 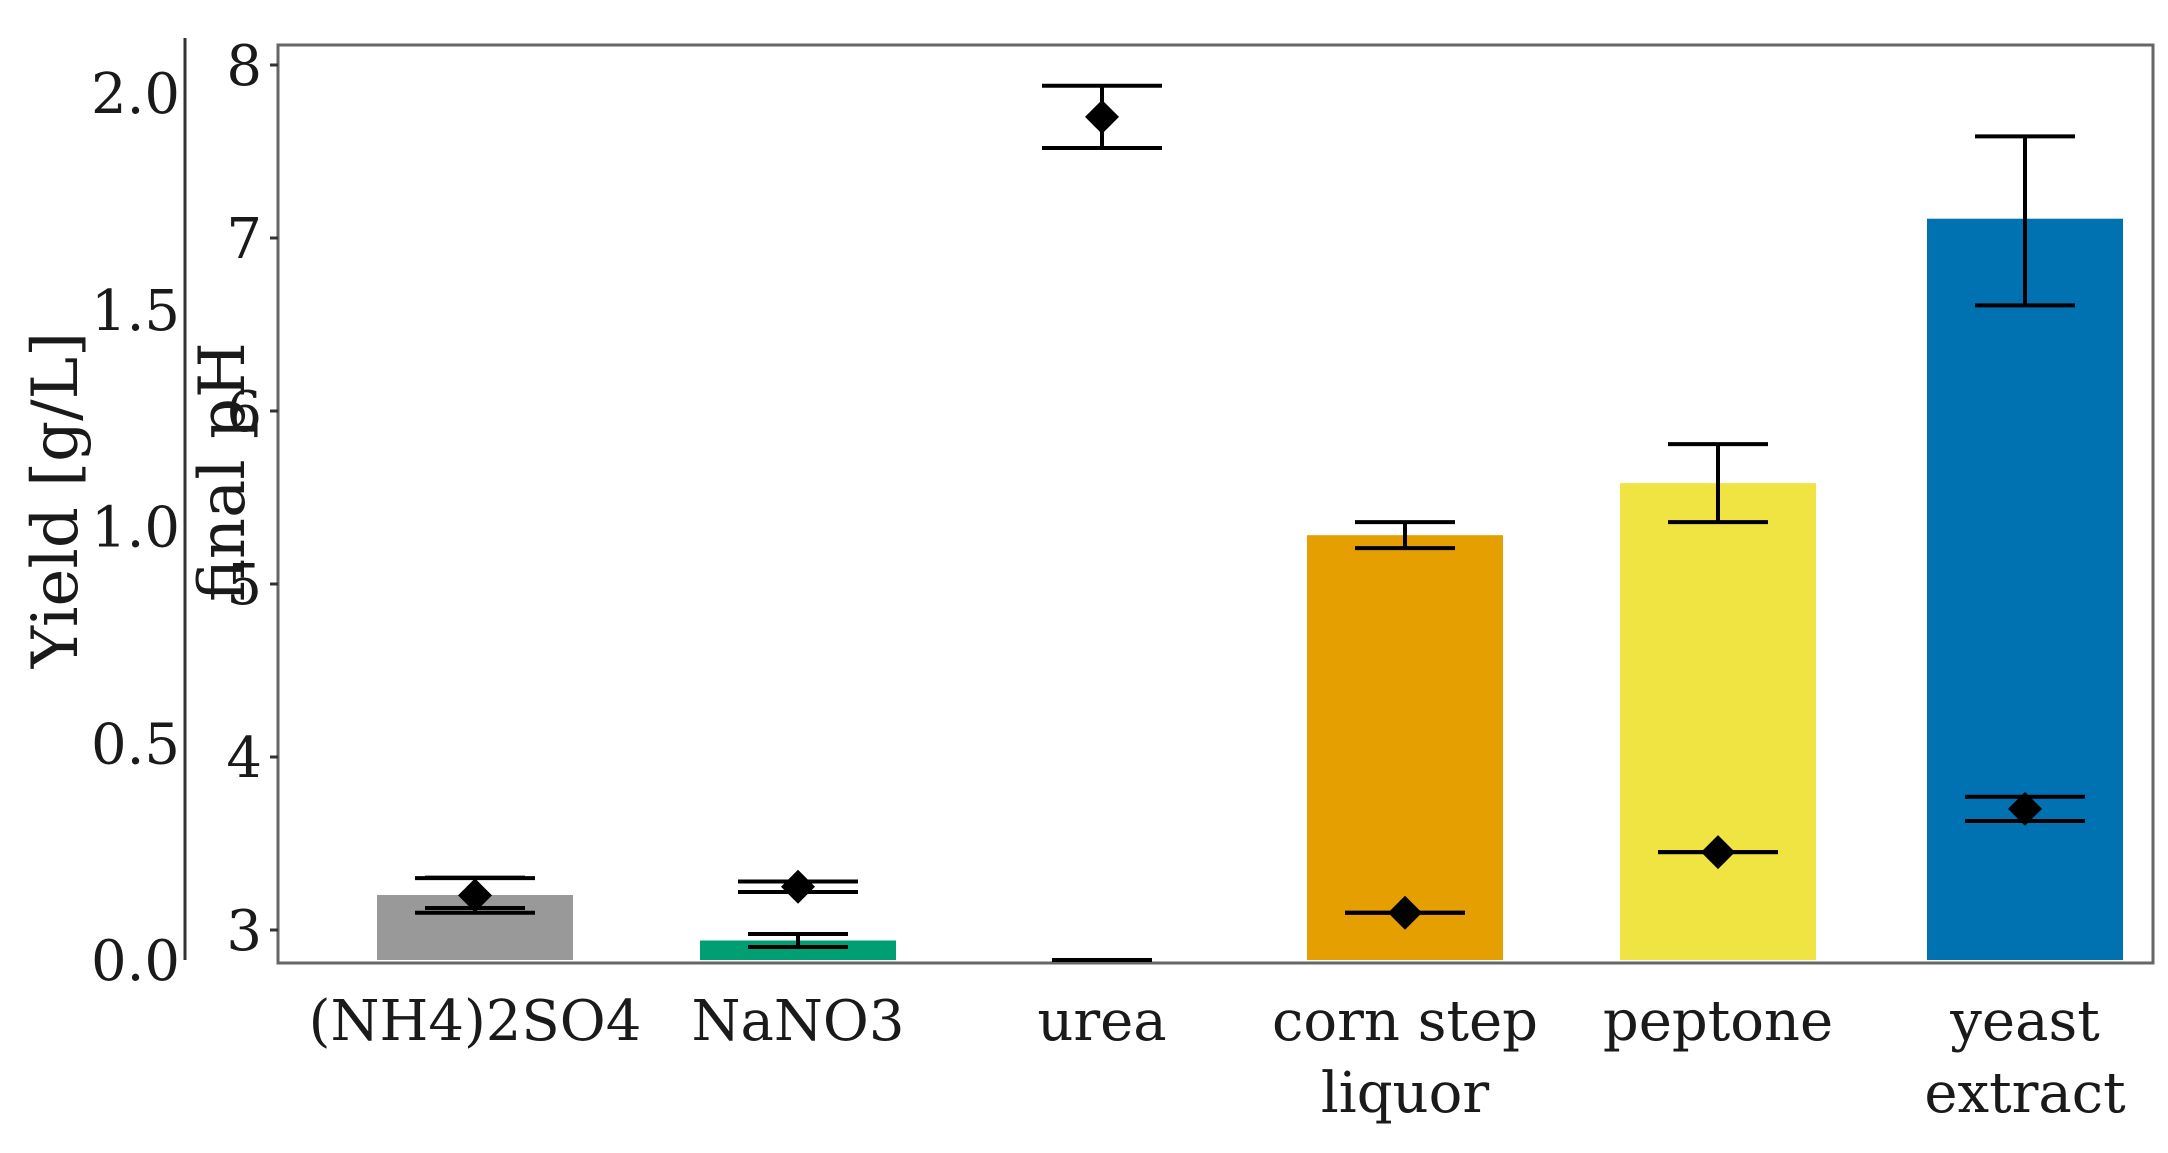 I want to click on yield-tick-label: 0.0, so click(x=135, y=961).